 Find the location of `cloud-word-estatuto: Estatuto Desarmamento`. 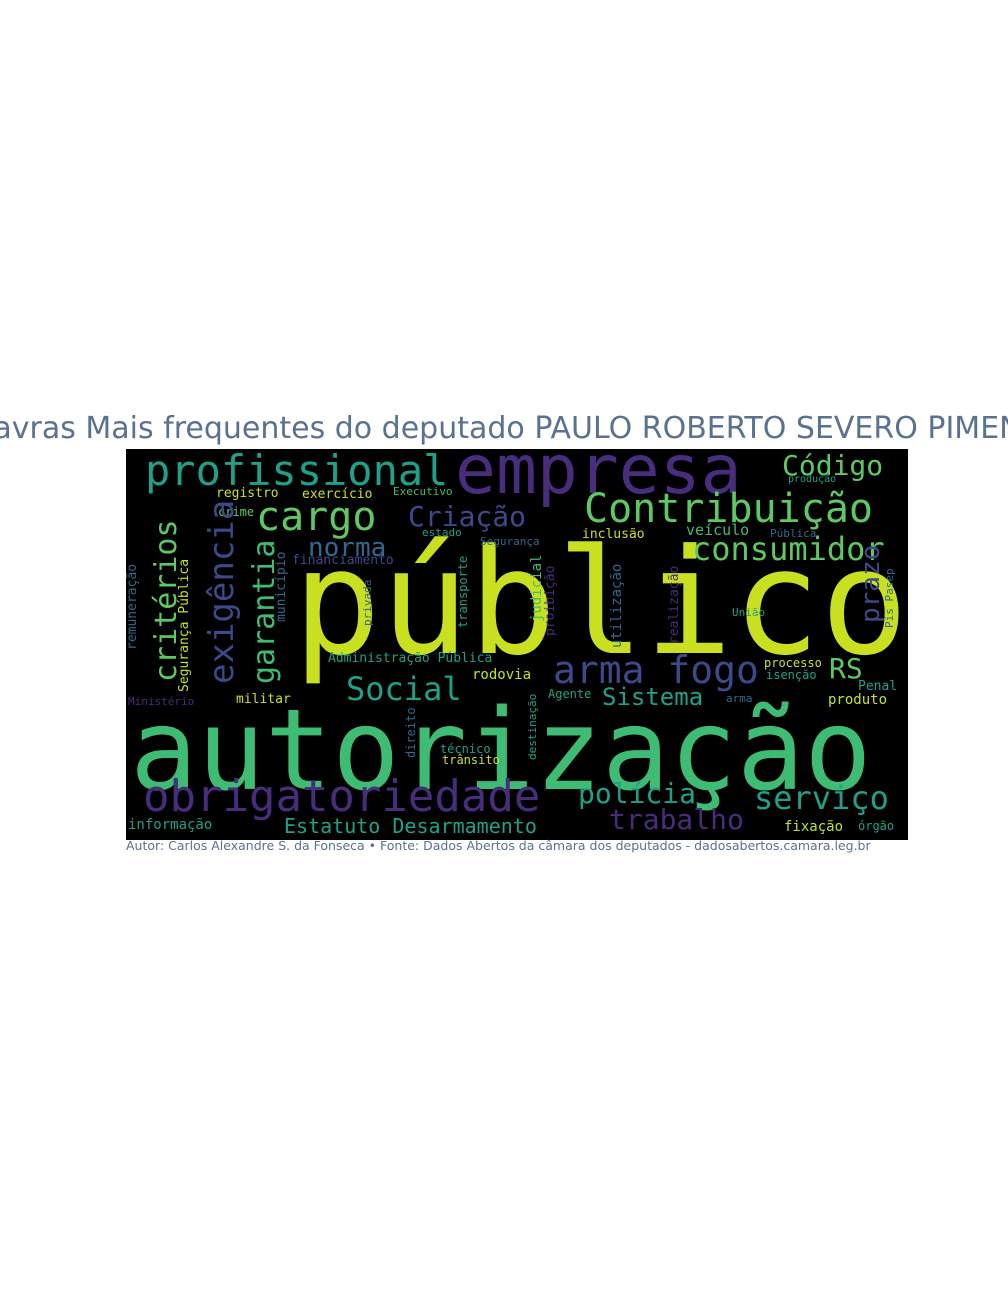

cloud-word-estatuto: Estatuto Desarmamento is located at coordinates (410, 826).